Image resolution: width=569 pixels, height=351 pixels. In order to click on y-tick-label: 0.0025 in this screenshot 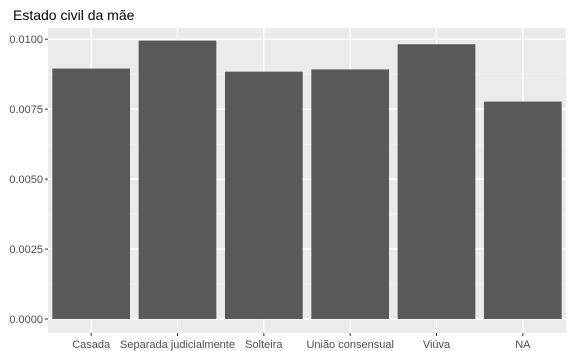, I will do `click(26, 250)`.